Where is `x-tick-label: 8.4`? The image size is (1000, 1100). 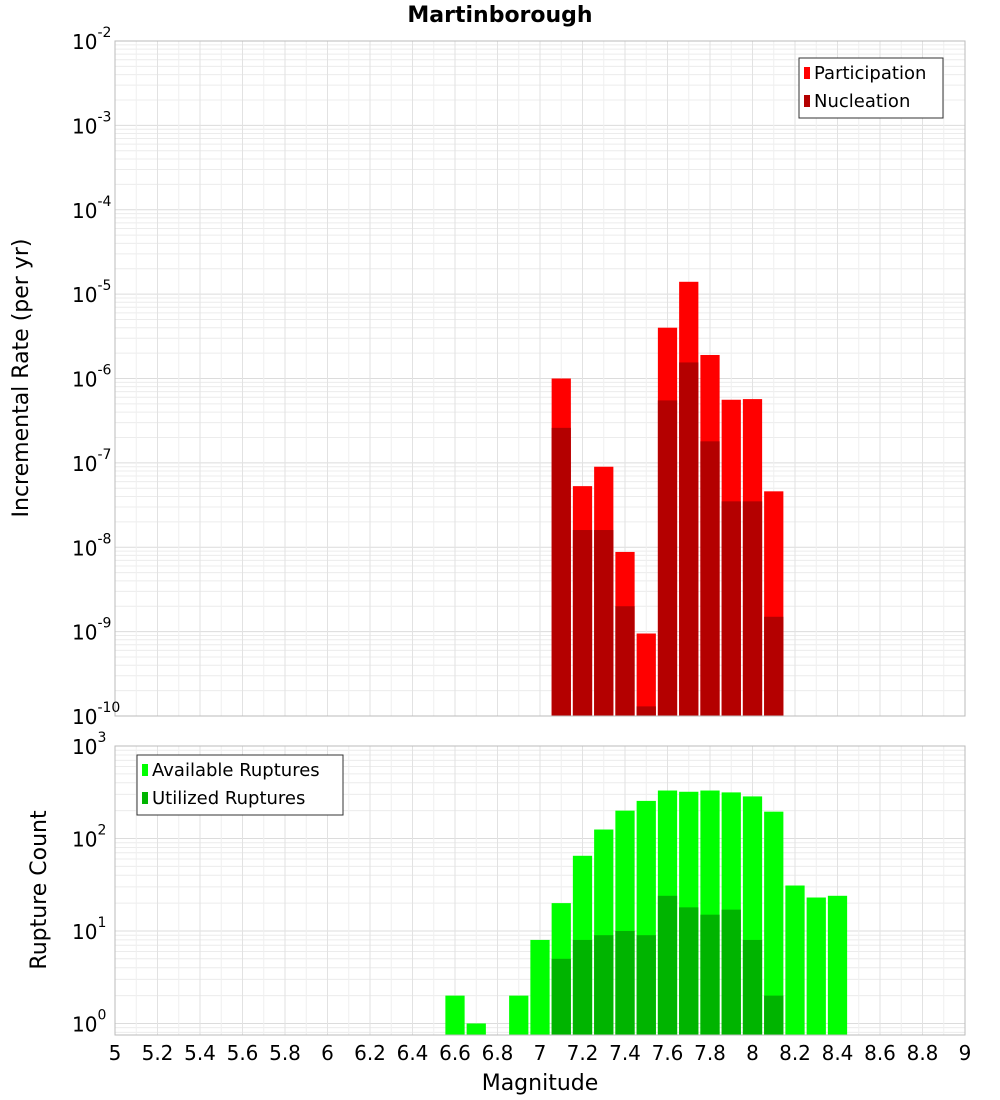 x-tick-label: 8.4 is located at coordinates (838, 1053).